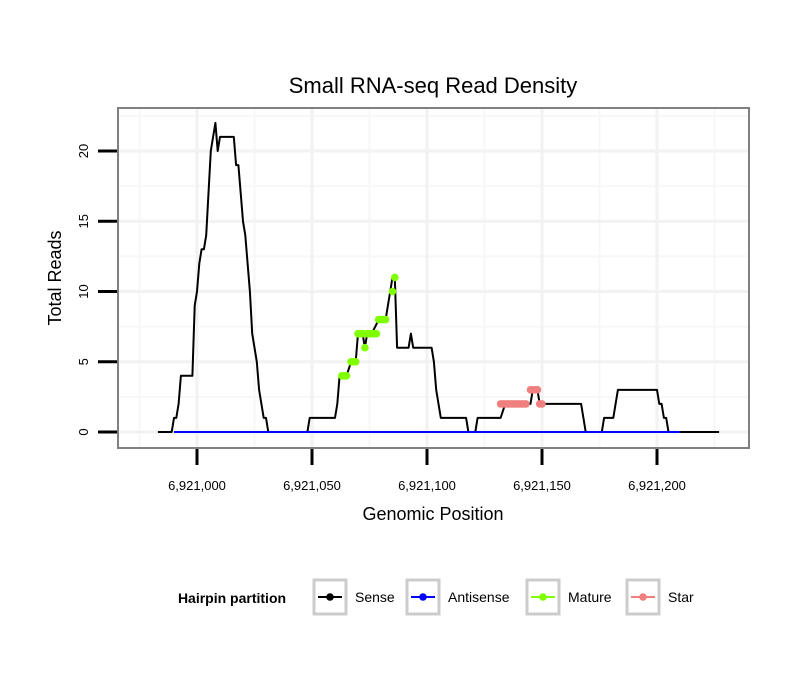 The width and height of the screenshot is (810, 690). Describe the element at coordinates (427, 485) in the screenshot. I see `x-tick-label: 6,921,100` at that location.